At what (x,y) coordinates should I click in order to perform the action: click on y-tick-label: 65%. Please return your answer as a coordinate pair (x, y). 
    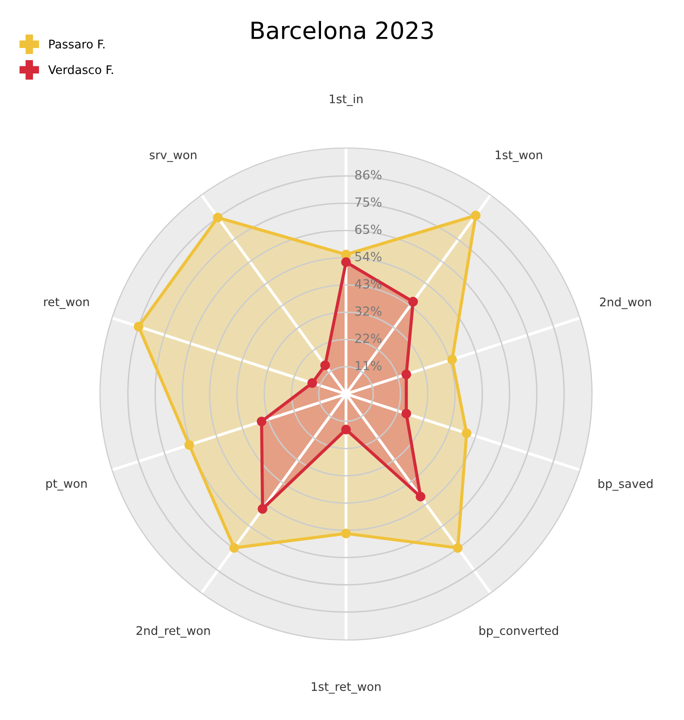
    Looking at the image, I should click on (368, 229).